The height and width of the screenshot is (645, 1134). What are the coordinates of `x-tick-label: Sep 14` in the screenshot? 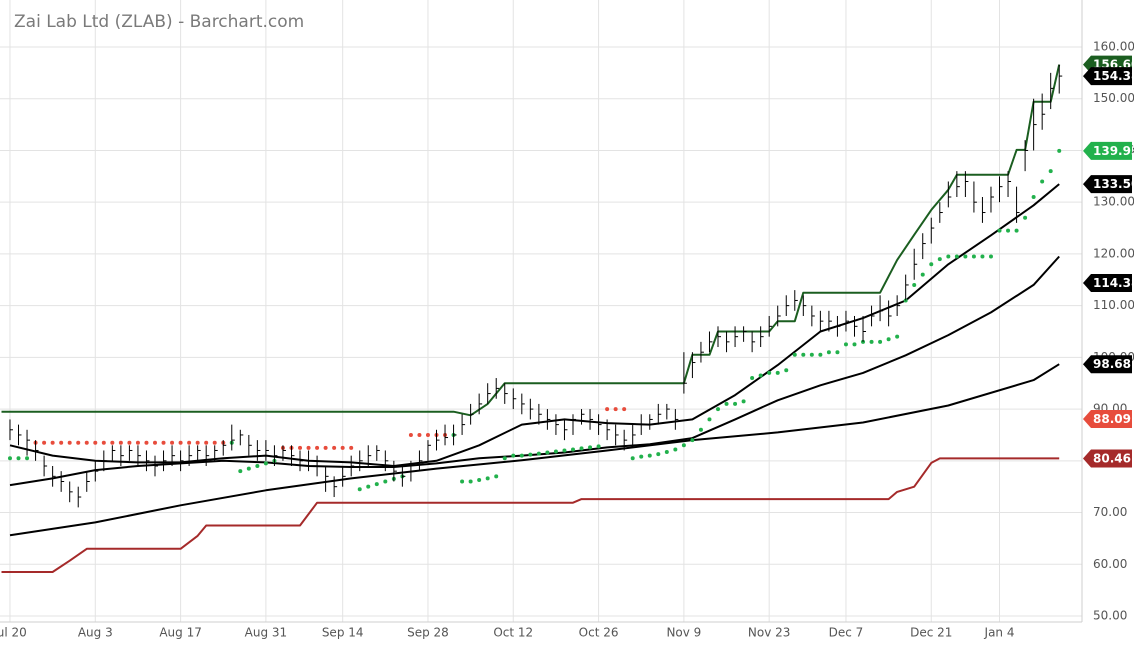 It's located at (343, 633).